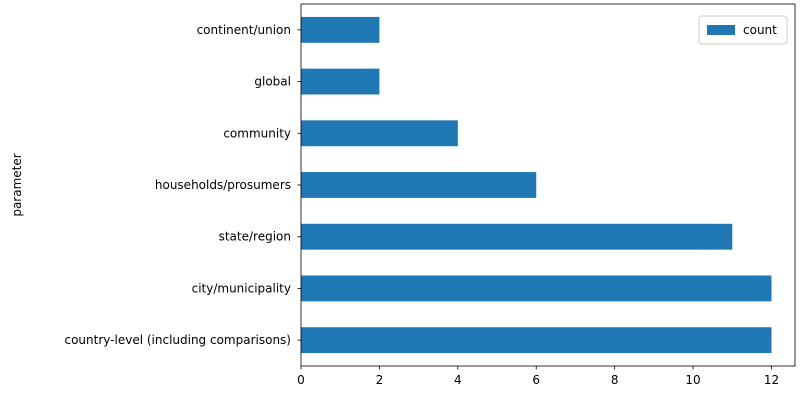 The height and width of the screenshot is (413, 807). What do you see at coordinates (721, 30) in the screenshot?
I see `legend-swatch-count` at bounding box center [721, 30].